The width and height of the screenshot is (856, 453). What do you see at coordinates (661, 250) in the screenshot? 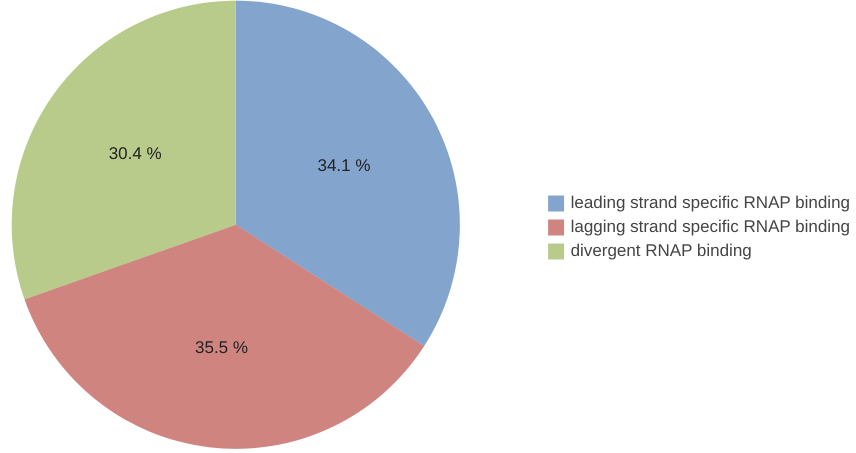
I see `legend-label: divergent RNAP binding` at bounding box center [661, 250].